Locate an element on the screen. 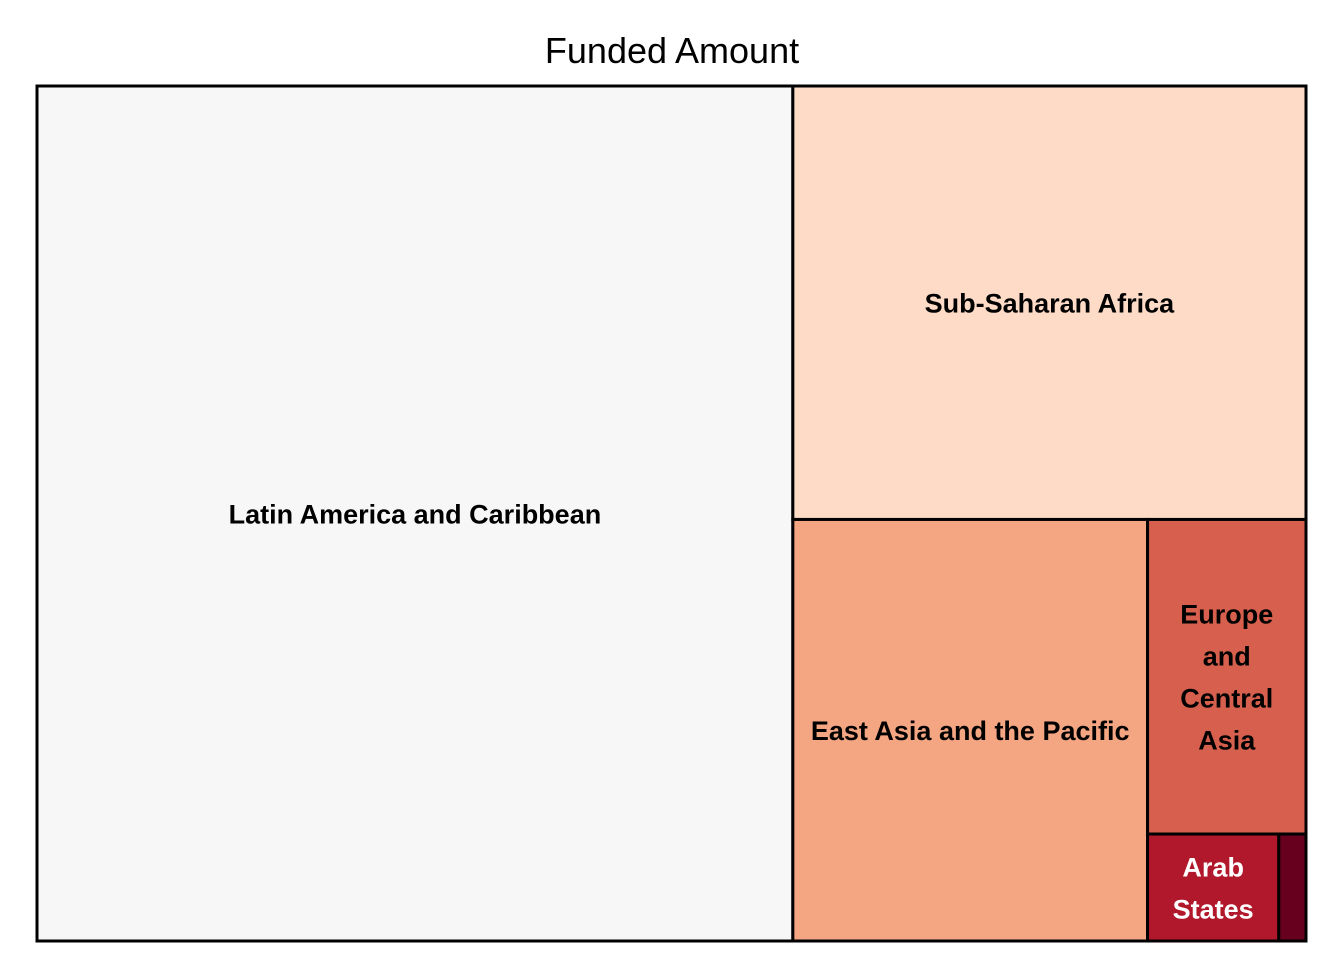 The image size is (1344, 960). tile-label-line: Asia is located at coordinates (1227, 741).